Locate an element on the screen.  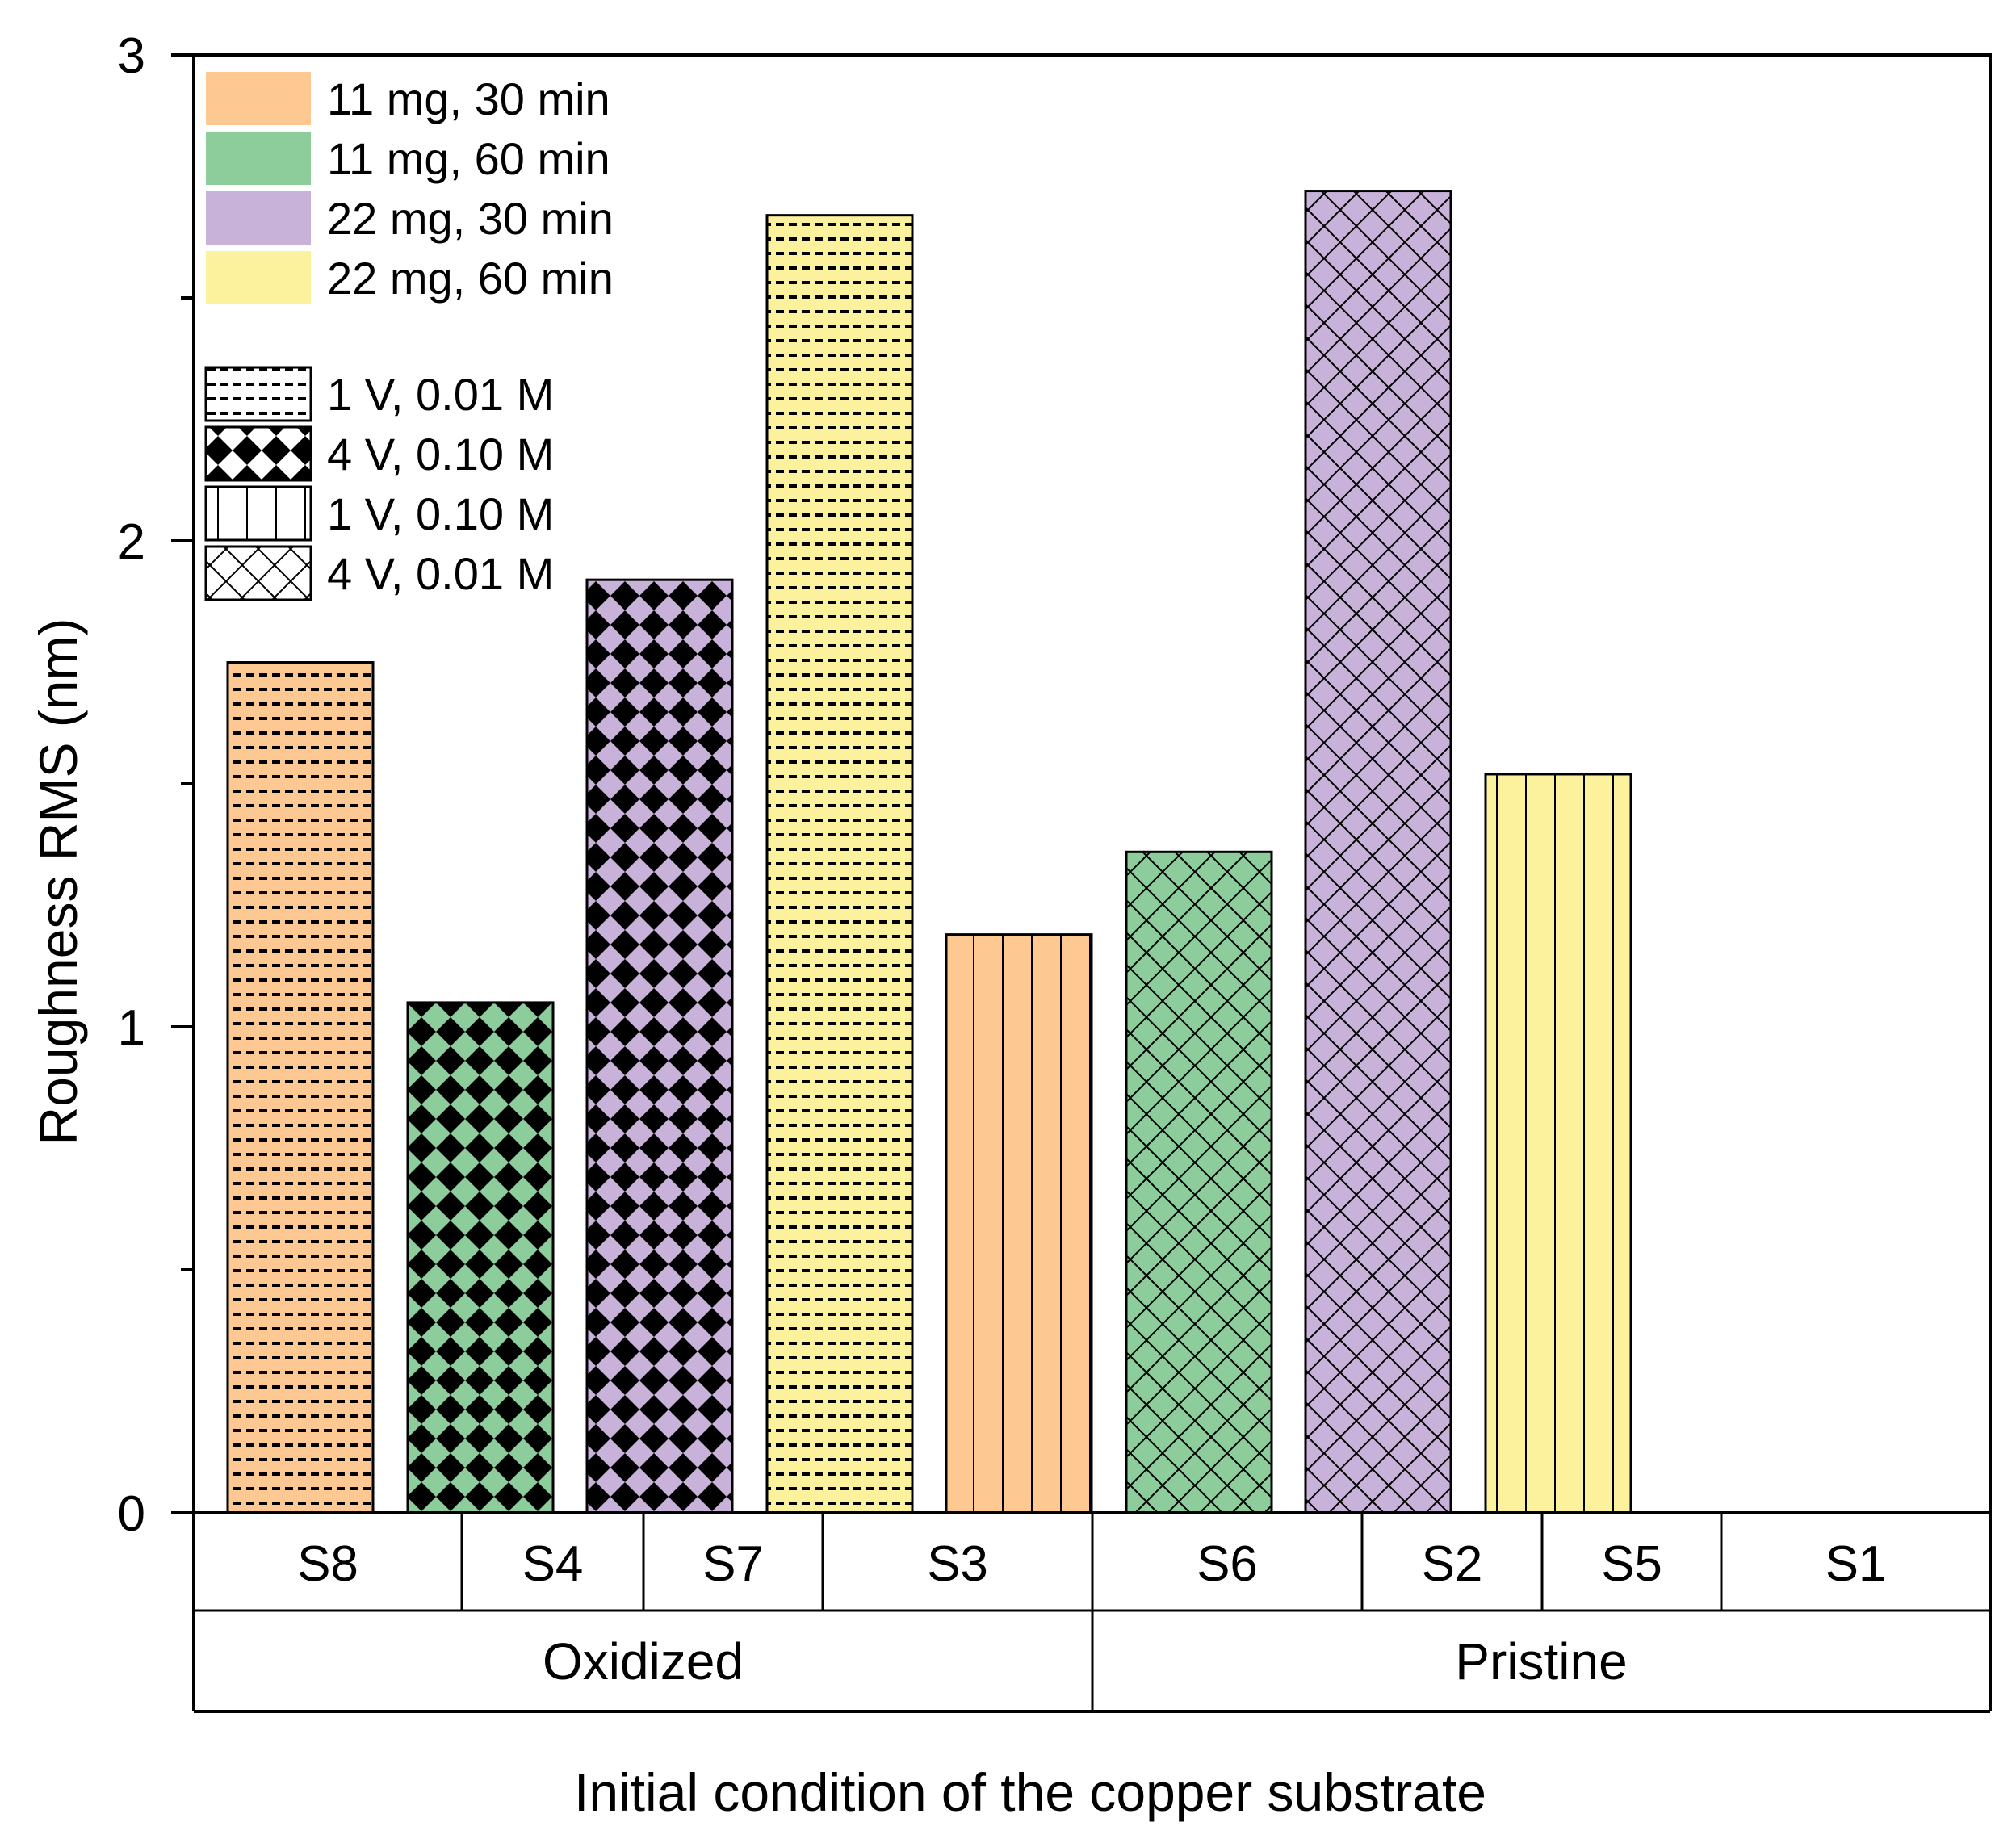
y-axis: 0 1 2 3 is located at coordinates (156, 785).